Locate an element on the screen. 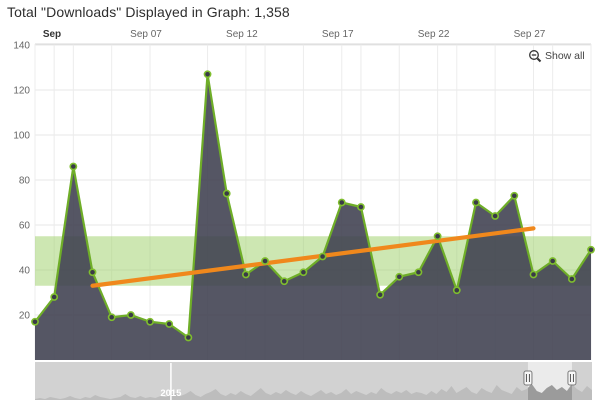 The height and width of the screenshot is (408, 600). navigator-handle-left is located at coordinates (528, 378).